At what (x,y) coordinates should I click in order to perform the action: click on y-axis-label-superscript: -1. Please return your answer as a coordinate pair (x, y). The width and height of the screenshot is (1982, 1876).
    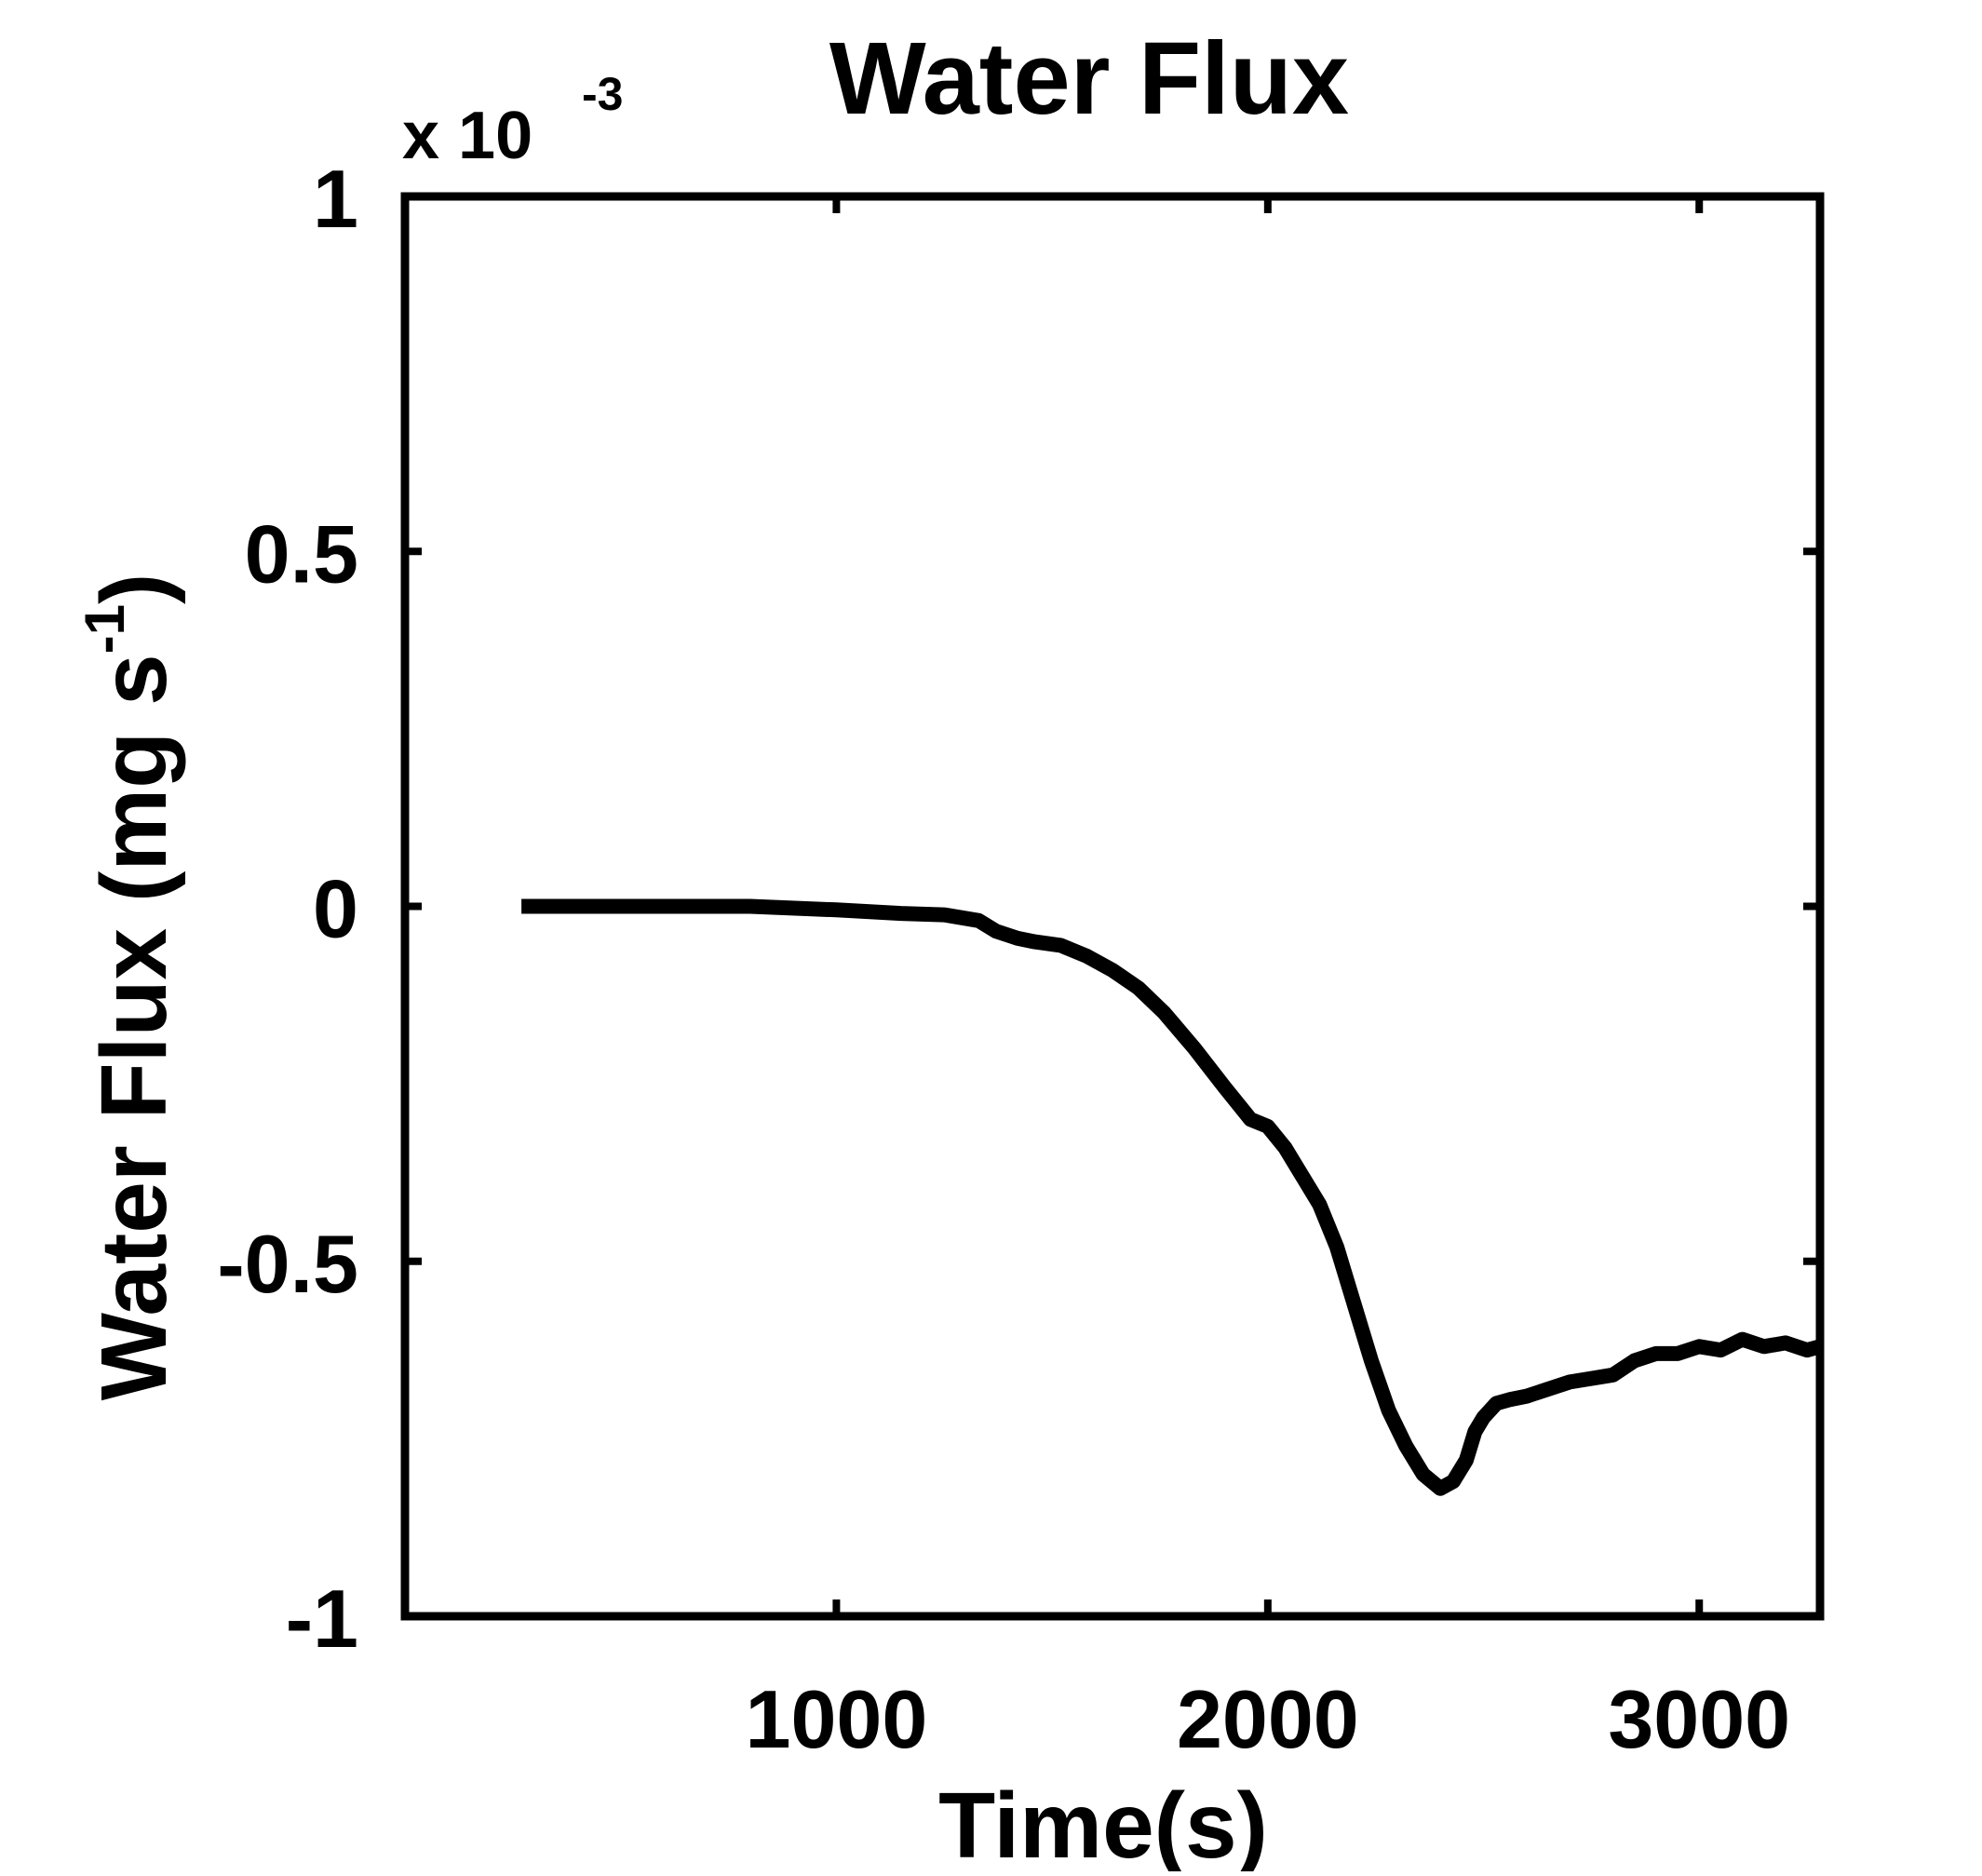
    Looking at the image, I should click on (105, 629).